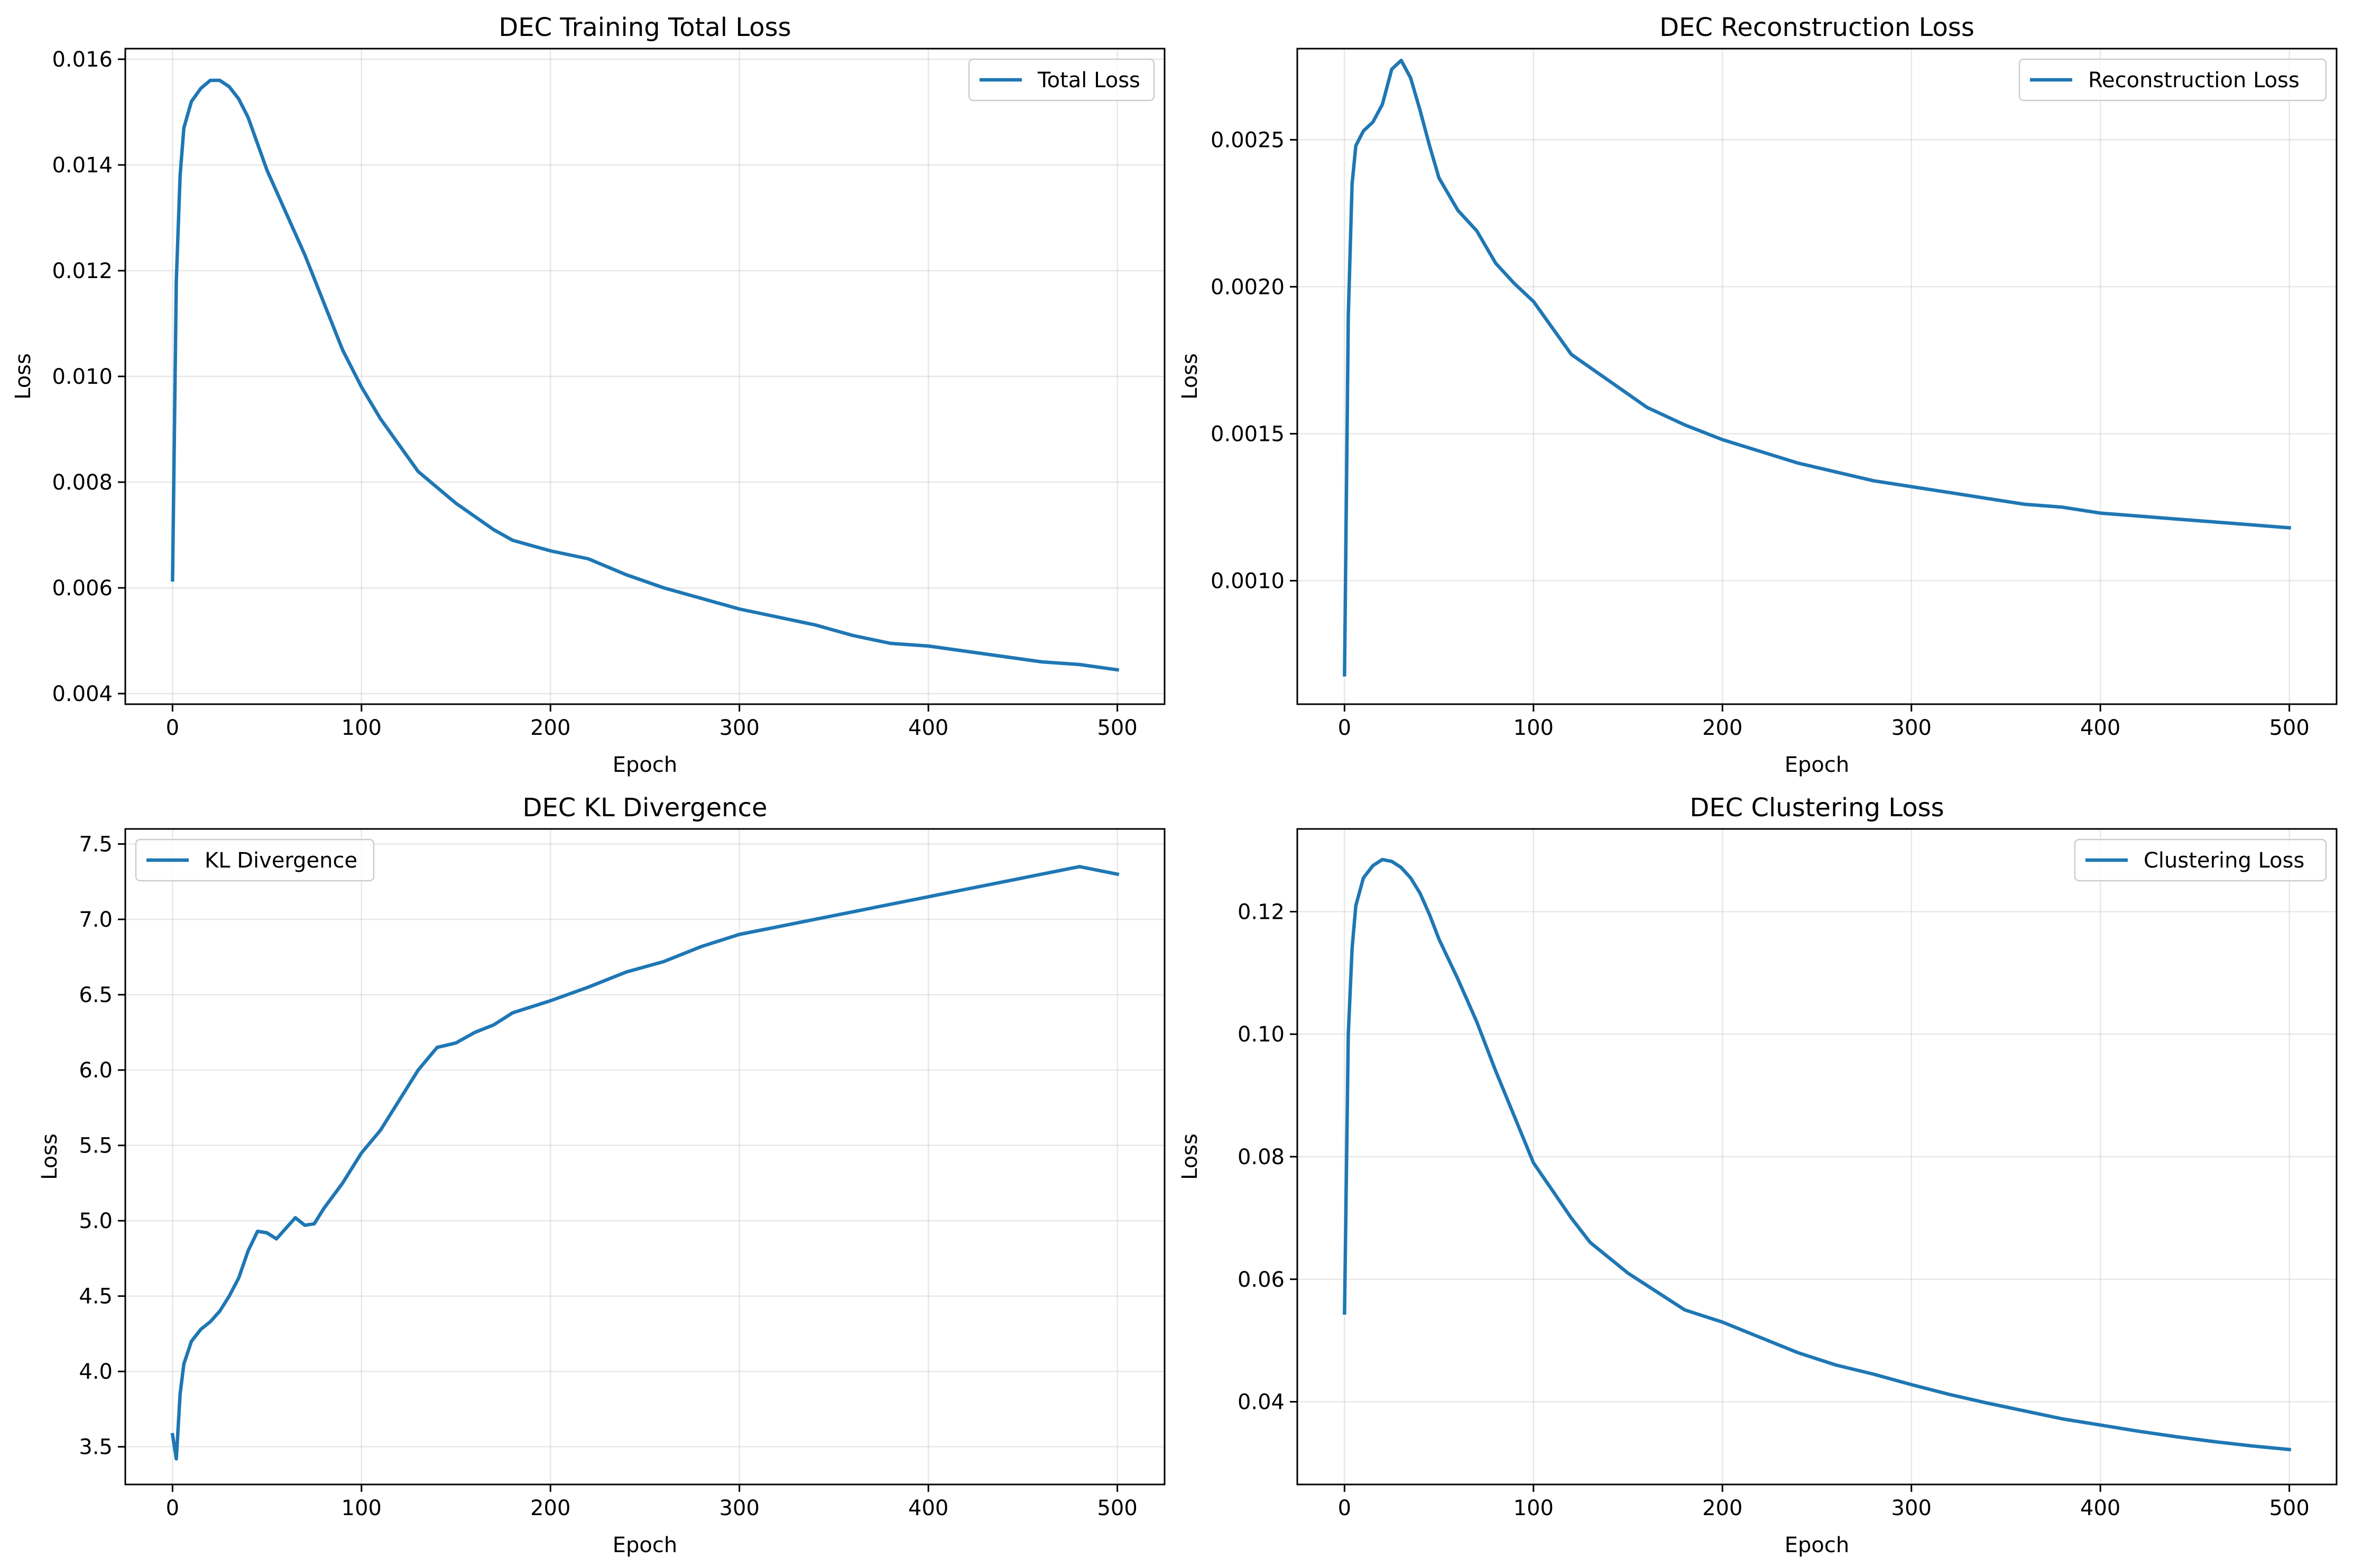 The height and width of the screenshot is (1568, 2363). What do you see at coordinates (1261, 912) in the screenshot?
I see `y-tick-label: 0.12` at bounding box center [1261, 912].